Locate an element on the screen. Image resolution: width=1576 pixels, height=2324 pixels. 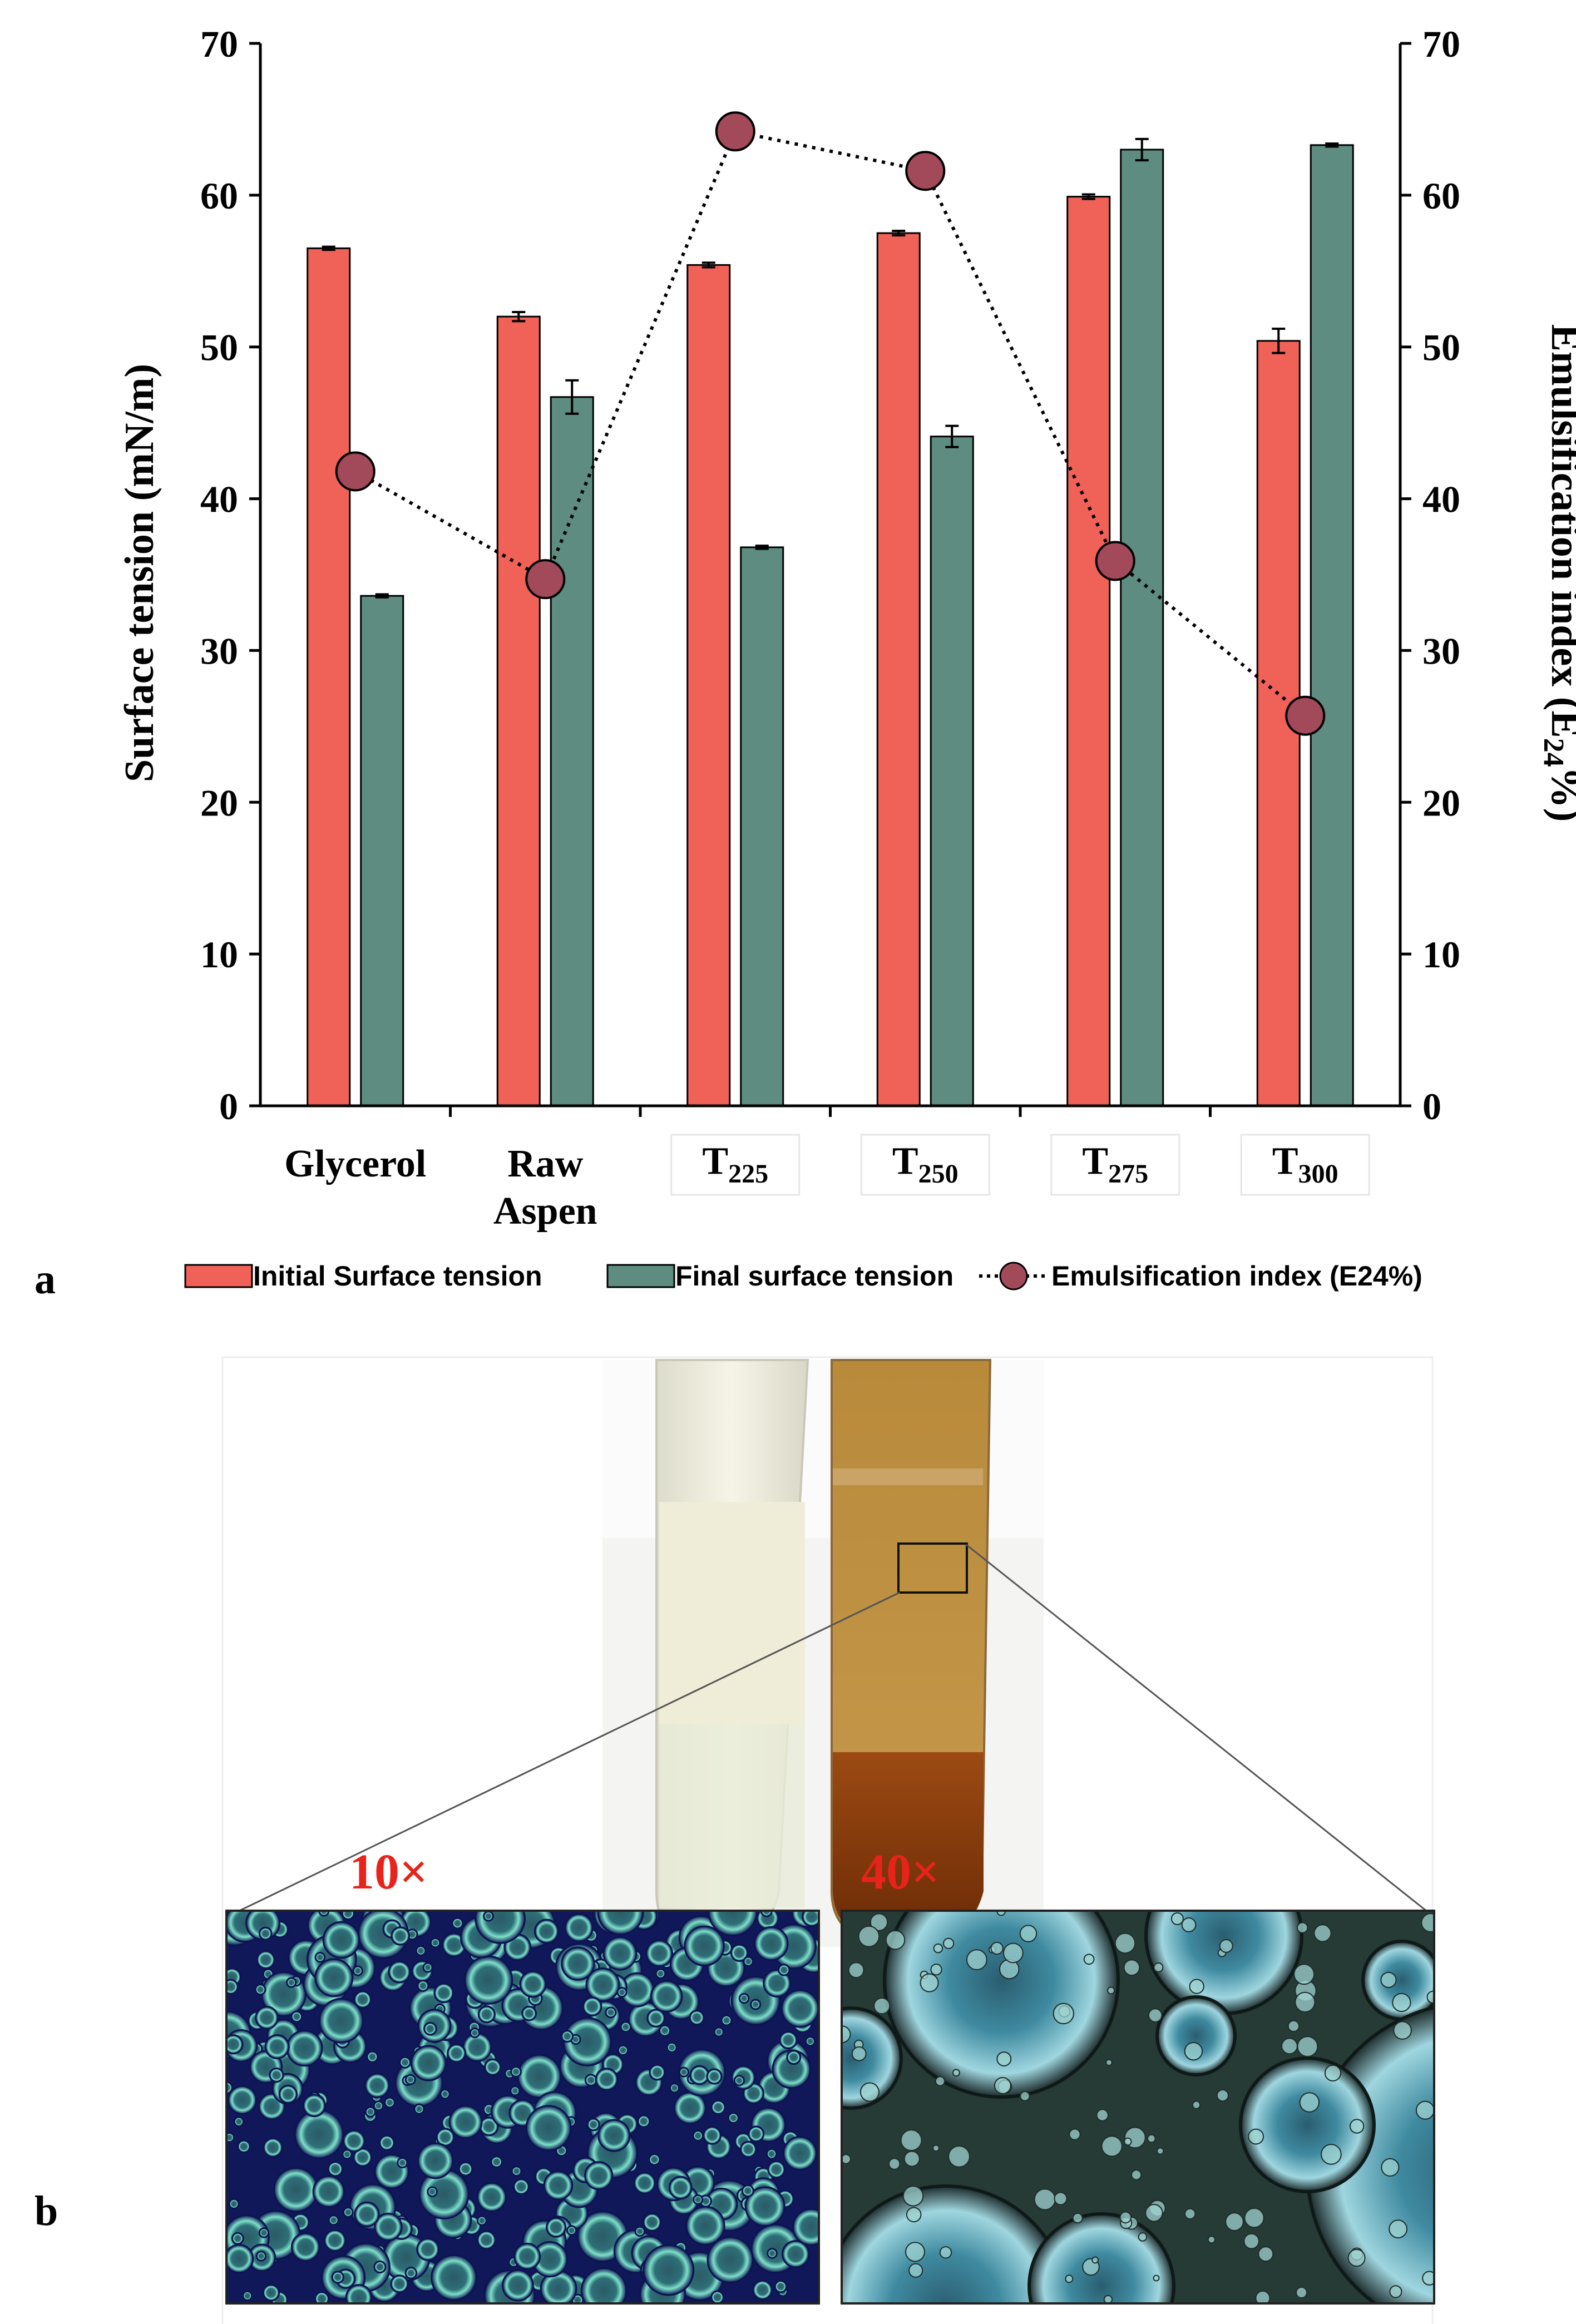
error-bars-group is located at coordinates (831, 368).